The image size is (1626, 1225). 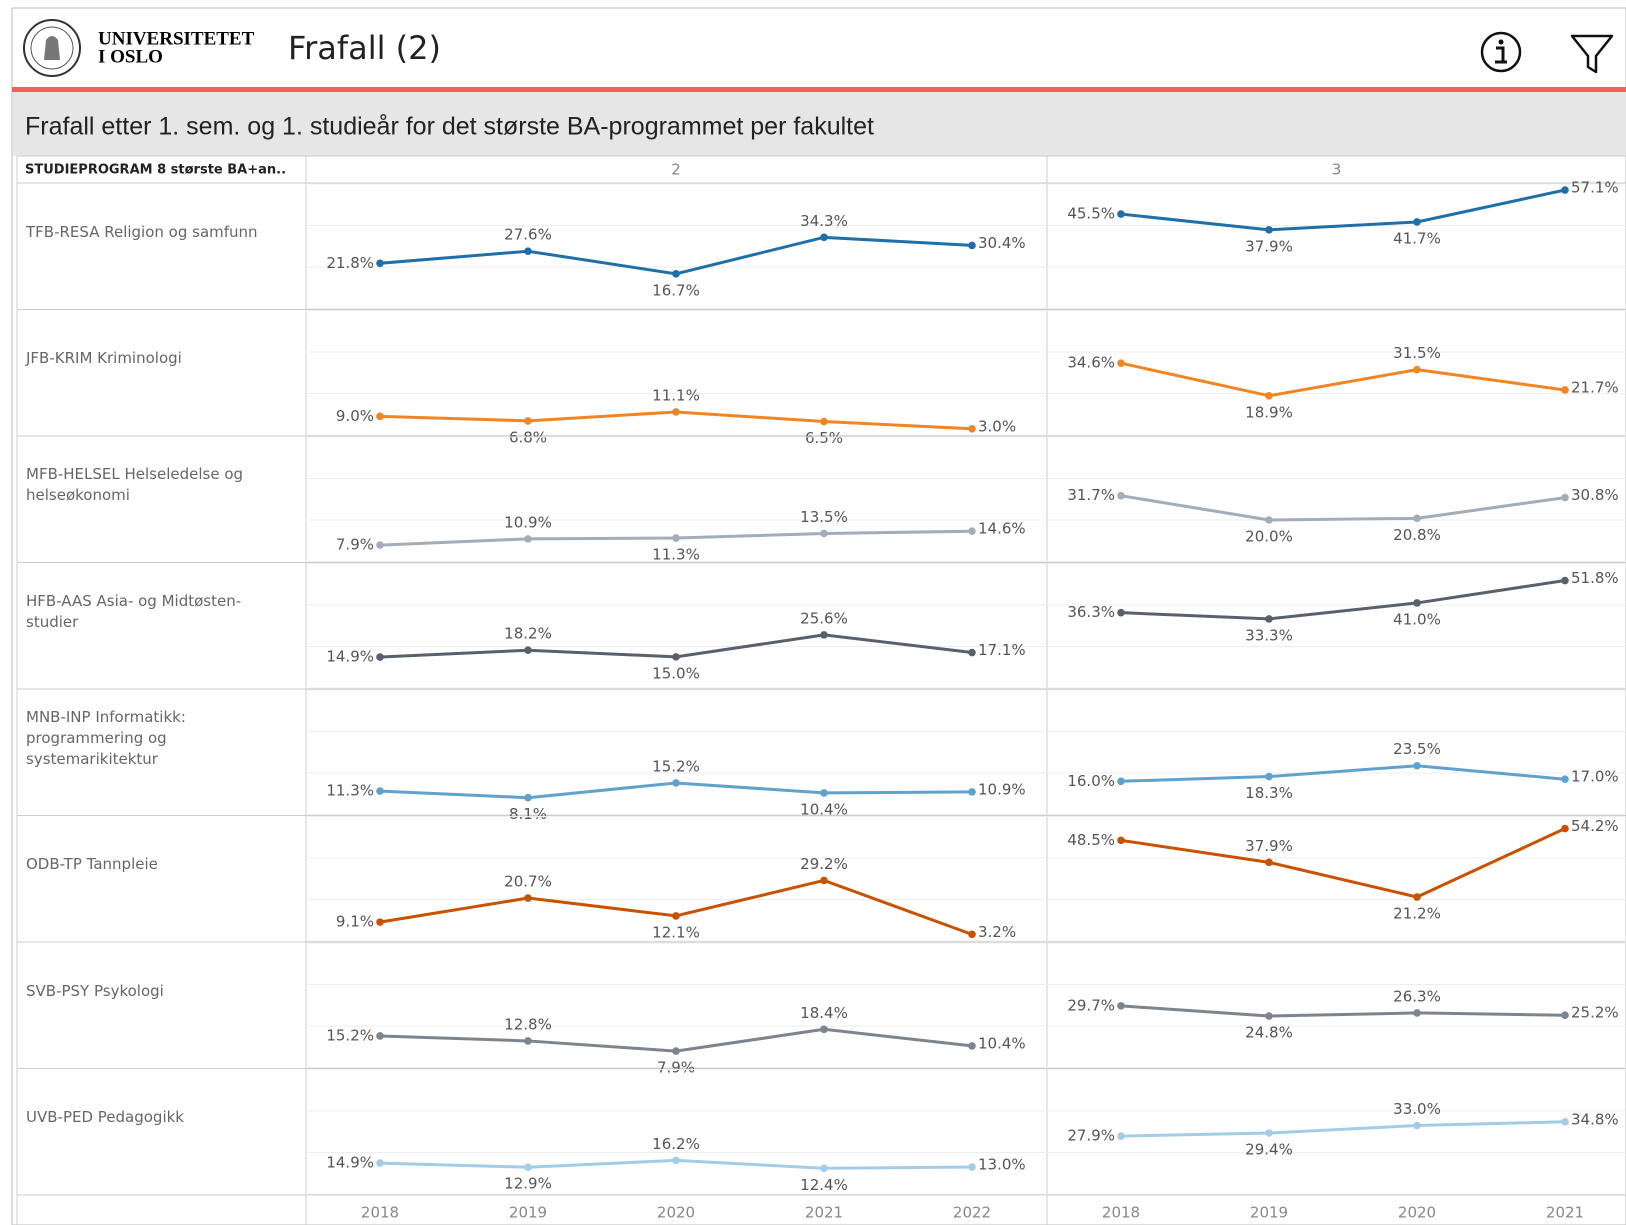 I want to click on title-band, so click(x=819, y=124).